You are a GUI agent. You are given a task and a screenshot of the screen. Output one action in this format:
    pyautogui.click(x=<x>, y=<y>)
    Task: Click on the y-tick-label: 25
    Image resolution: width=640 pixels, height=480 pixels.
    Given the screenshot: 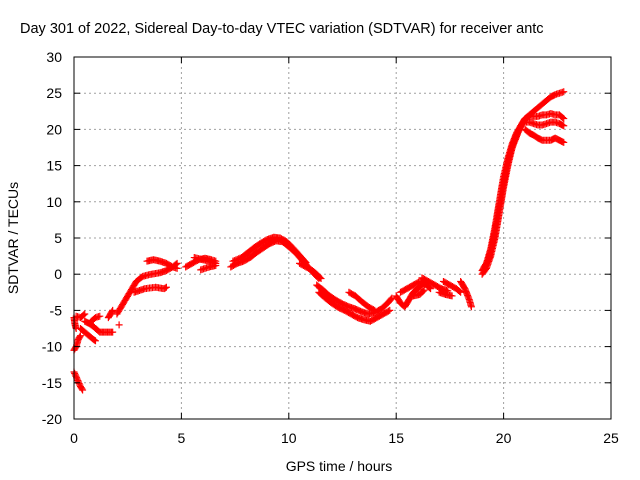 What is the action you would take?
    pyautogui.click(x=54, y=93)
    